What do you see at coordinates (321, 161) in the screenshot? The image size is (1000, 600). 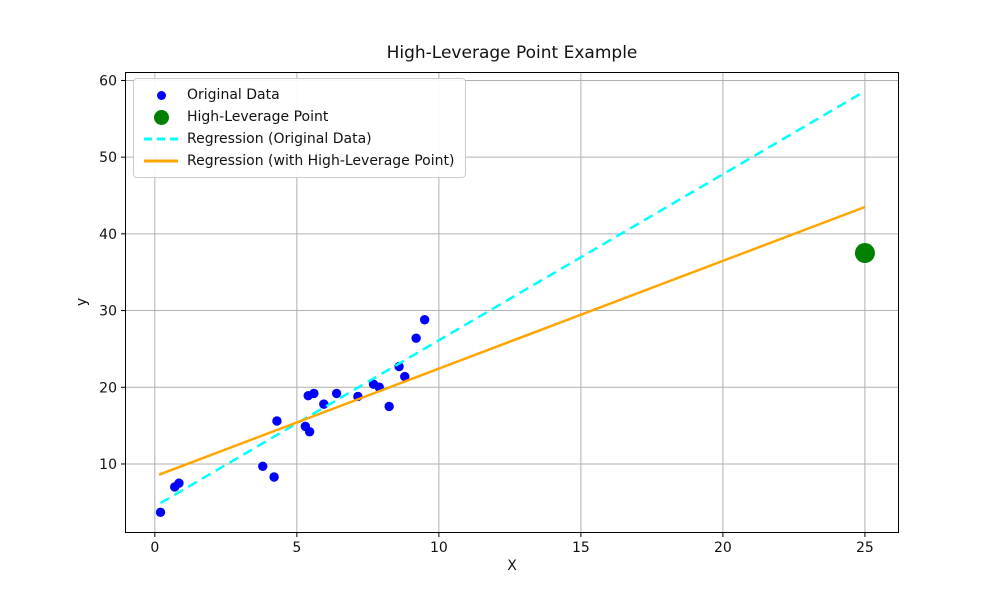 I see `legend-label: Regression (with High-Leverage Point)` at bounding box center [321, 161].